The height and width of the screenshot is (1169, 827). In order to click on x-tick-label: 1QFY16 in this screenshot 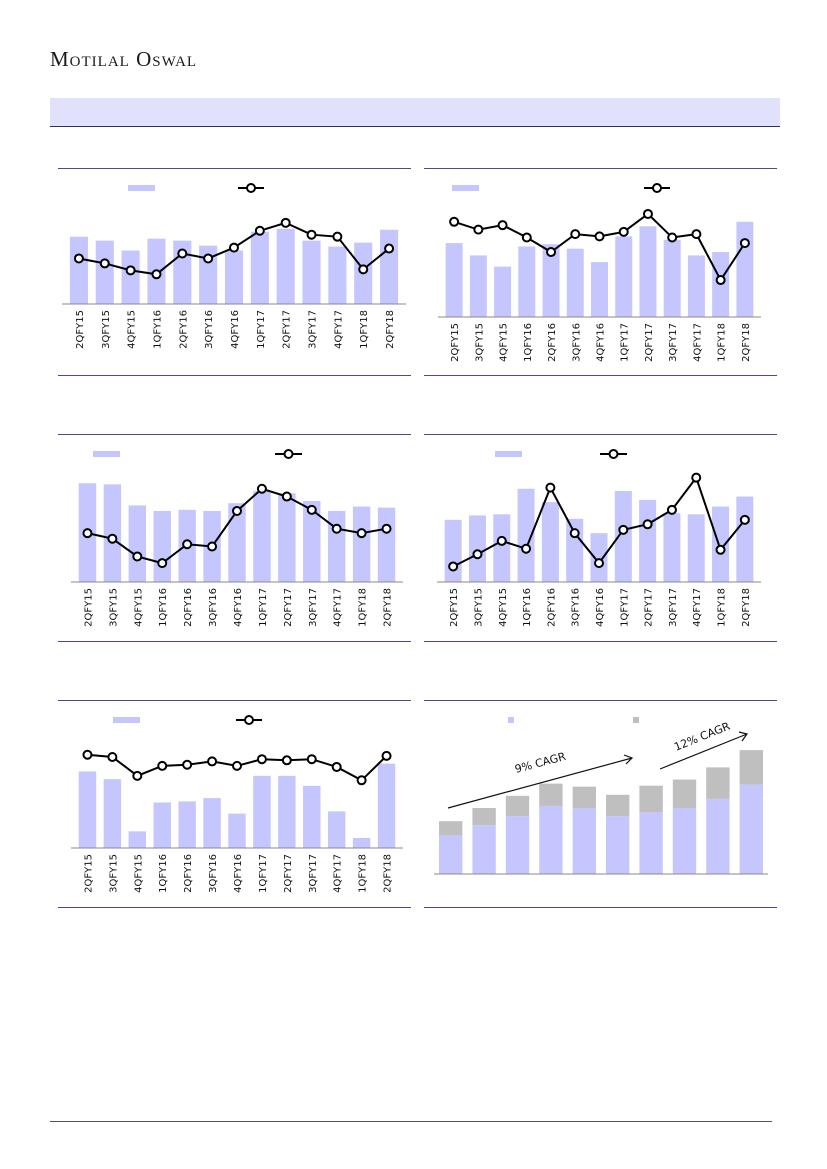, I will do `click(528, 342)`.